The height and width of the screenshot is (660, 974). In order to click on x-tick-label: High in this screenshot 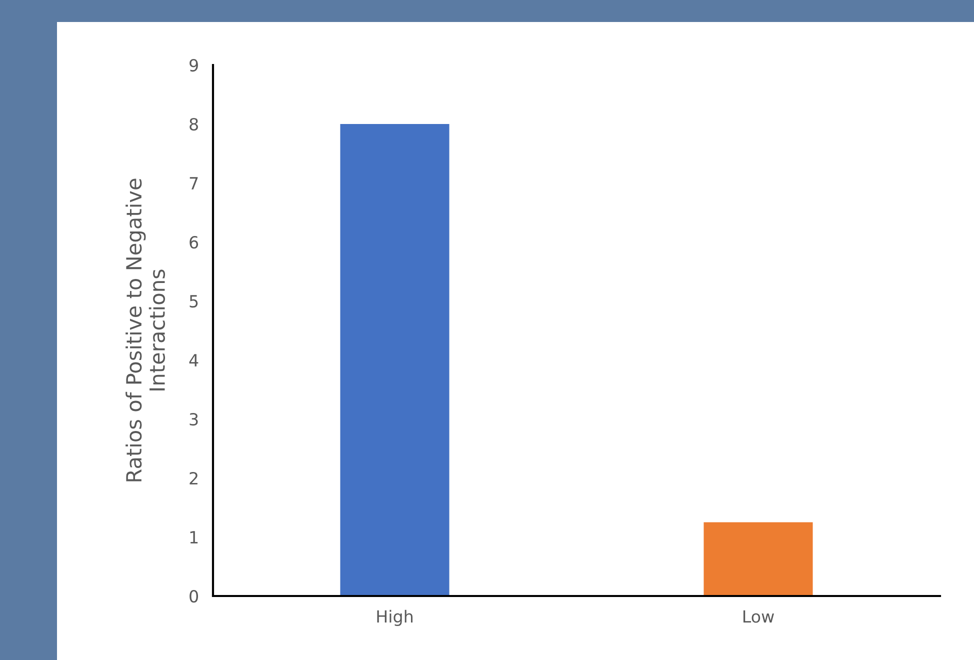, I will do `click(394, 618)`.